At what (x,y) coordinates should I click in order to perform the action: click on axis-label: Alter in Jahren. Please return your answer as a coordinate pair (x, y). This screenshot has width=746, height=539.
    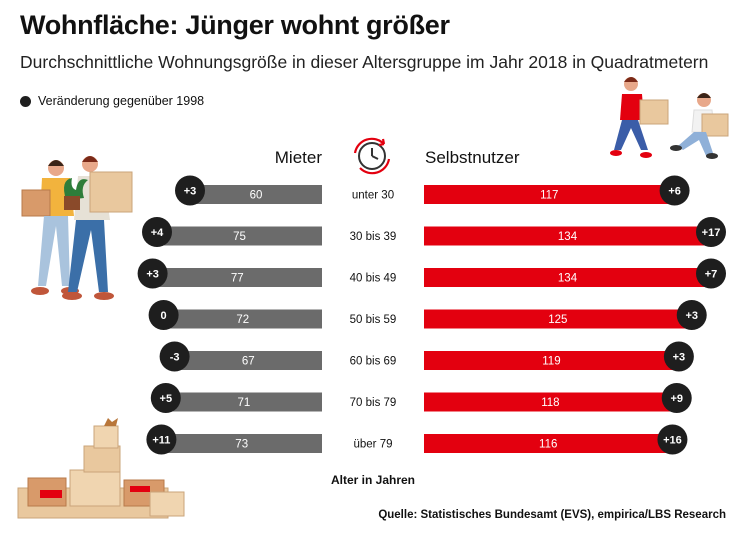
    Looking at the image, I should click on (373, 480).